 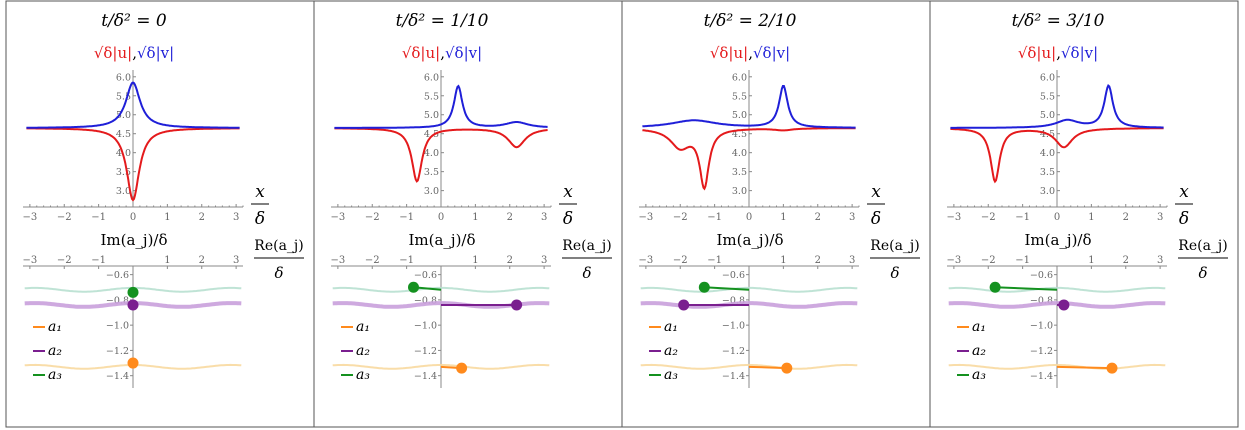 I want to click on y-tick-label: 3.0, so click(x=739, y=191).